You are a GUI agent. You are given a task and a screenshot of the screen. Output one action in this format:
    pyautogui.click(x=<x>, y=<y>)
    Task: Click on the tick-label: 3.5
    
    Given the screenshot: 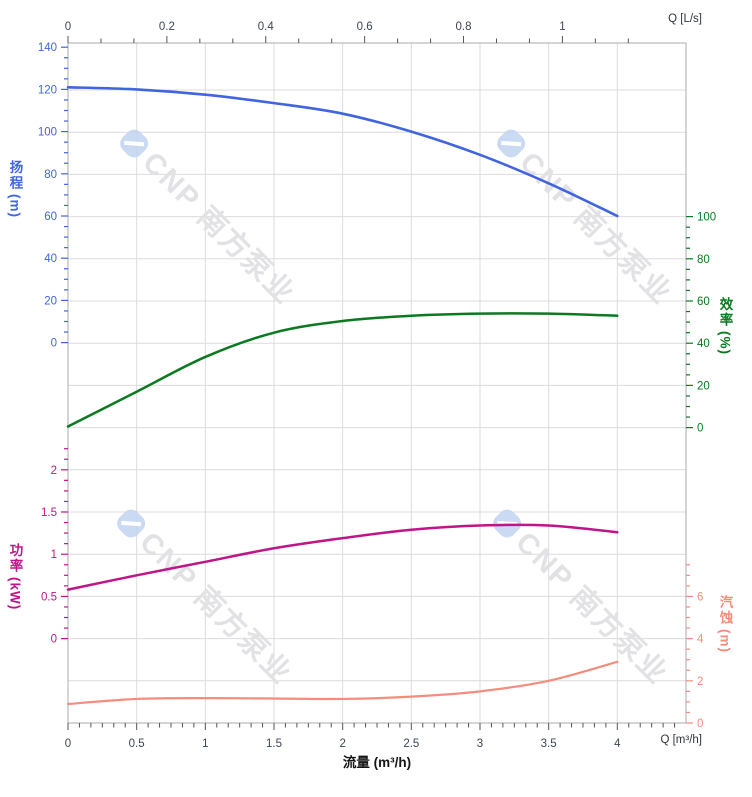 What is the action you would take?
    pyautogui.click(x=549, y=744)
    